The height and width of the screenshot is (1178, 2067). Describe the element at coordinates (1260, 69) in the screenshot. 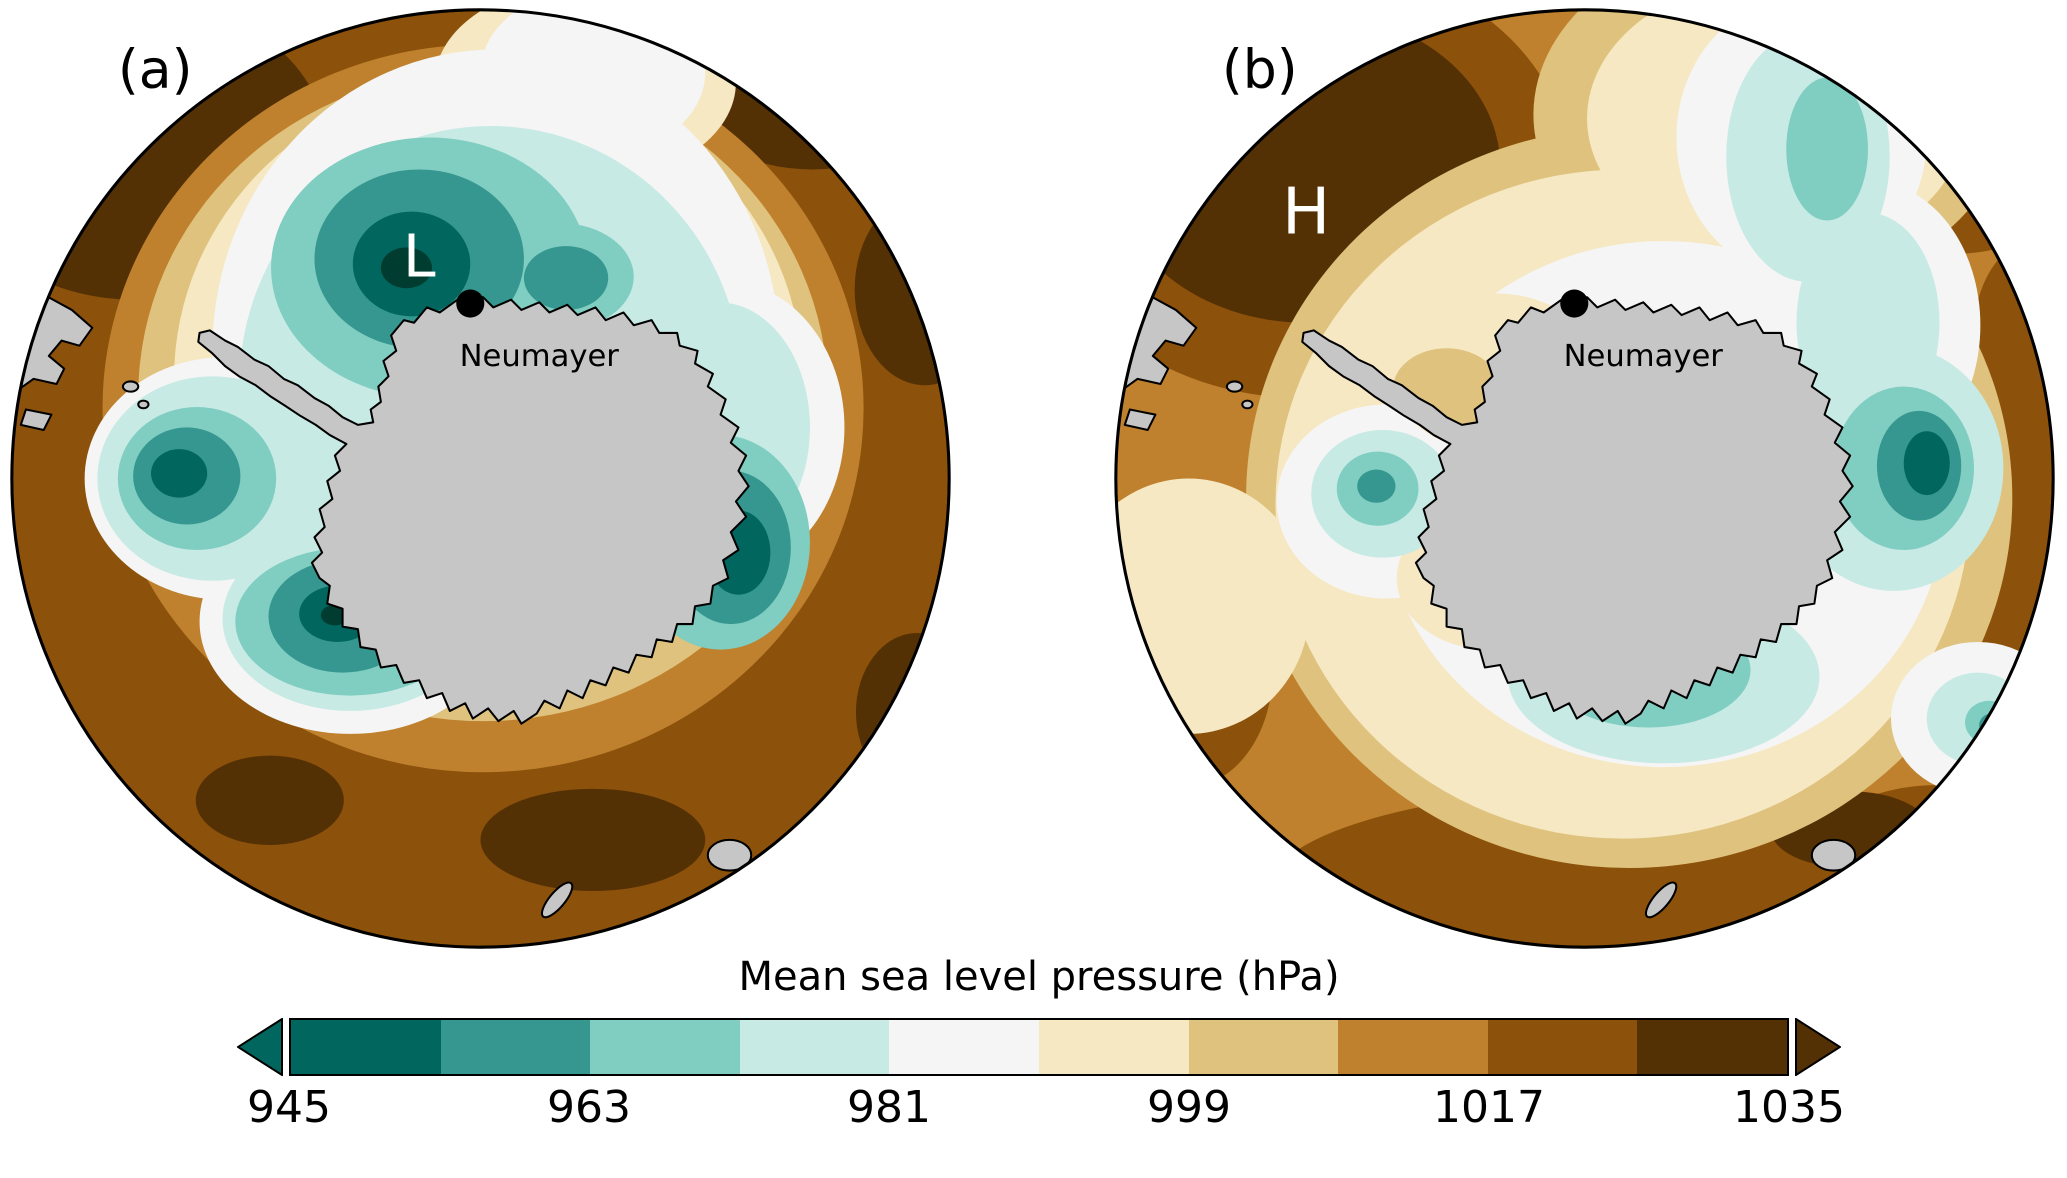

I see `panel-letter: (b)` at that location.